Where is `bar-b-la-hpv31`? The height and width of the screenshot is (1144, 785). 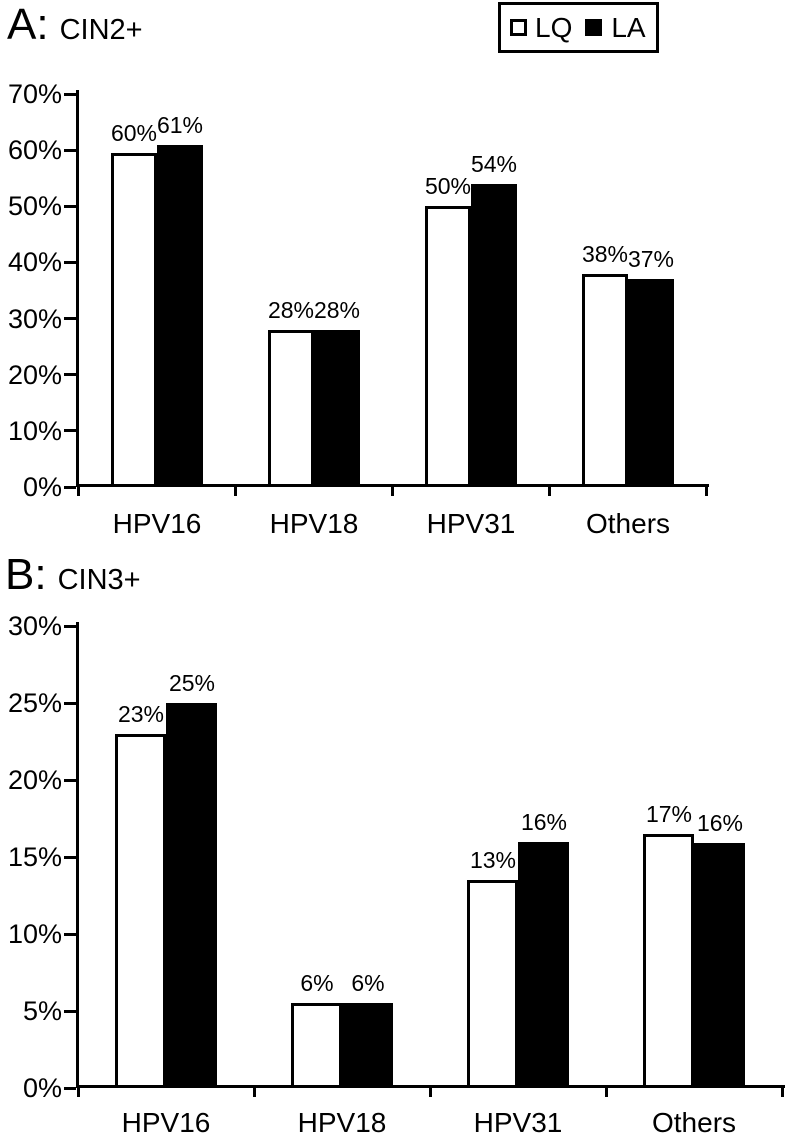 bar-b-la-hpv31 is located at coordinates (543, 965).